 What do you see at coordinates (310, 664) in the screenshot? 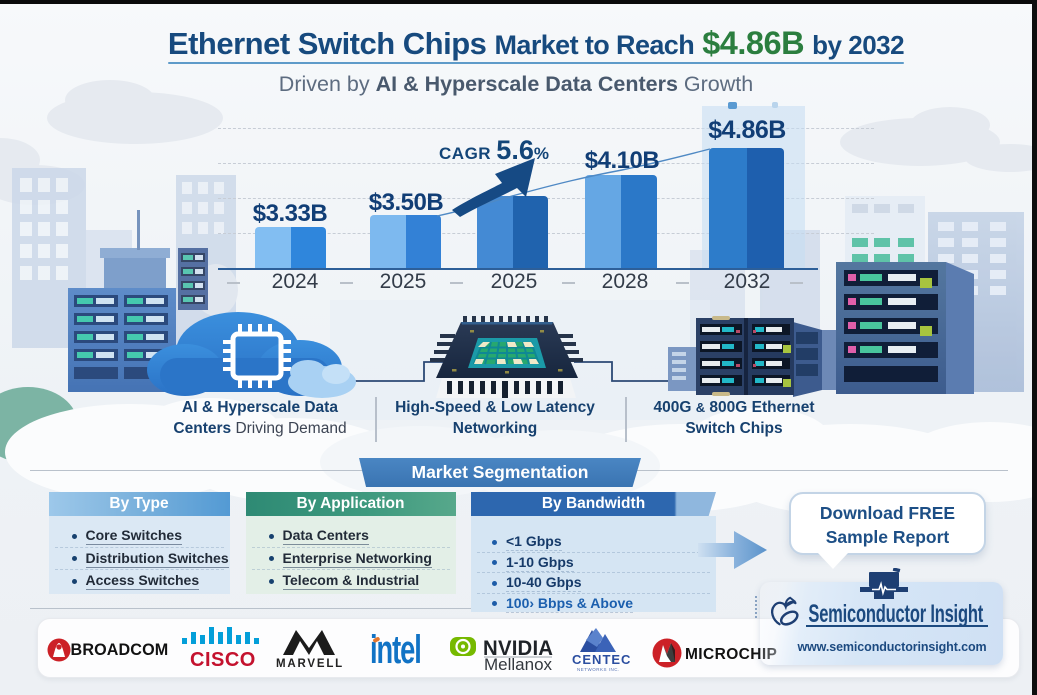
I see `svg-text: MARVELL` at bounding box center [310, 664].